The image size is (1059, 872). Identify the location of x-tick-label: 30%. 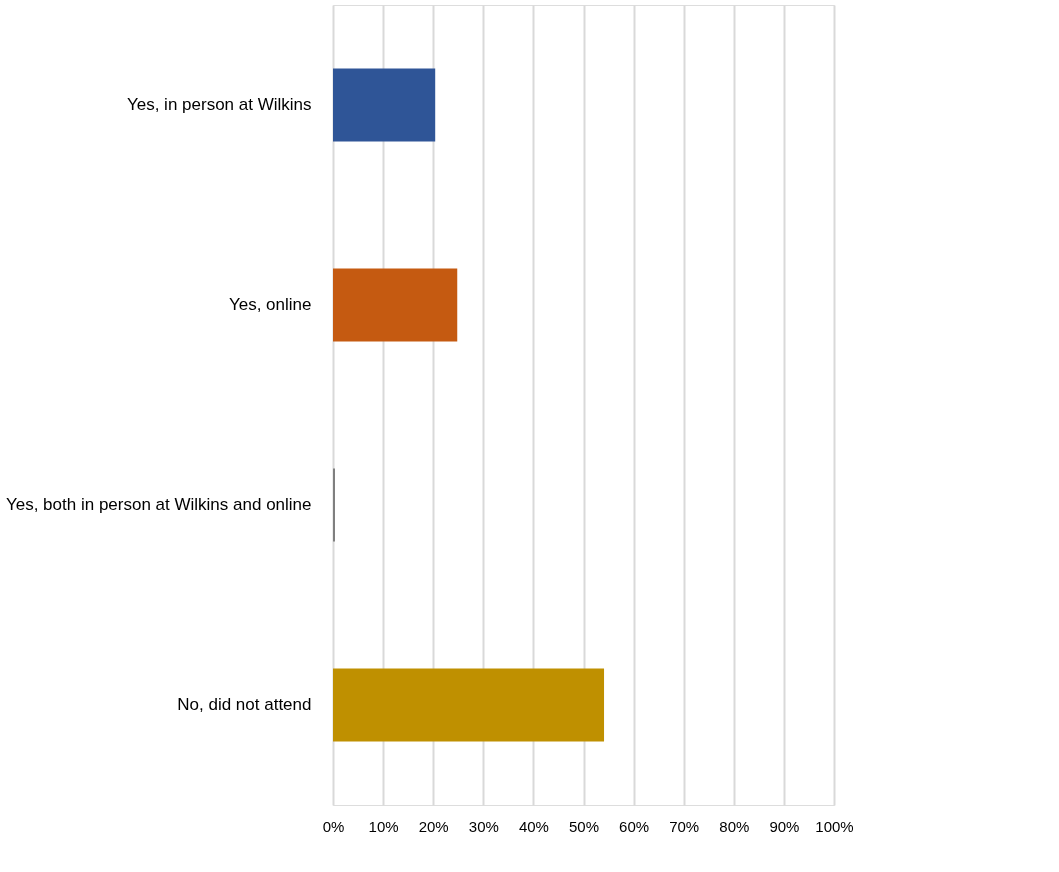
(483, 826).